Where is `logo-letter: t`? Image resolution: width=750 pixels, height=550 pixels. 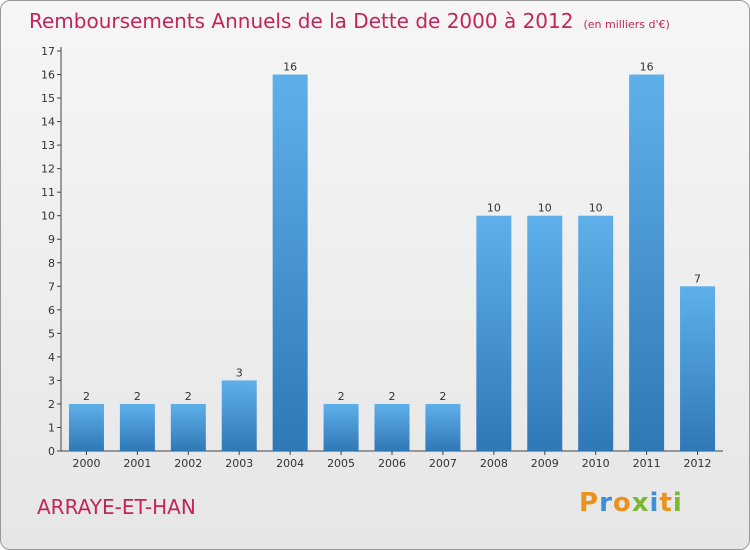 logo-letter: t is located at coordinates (666, 503).